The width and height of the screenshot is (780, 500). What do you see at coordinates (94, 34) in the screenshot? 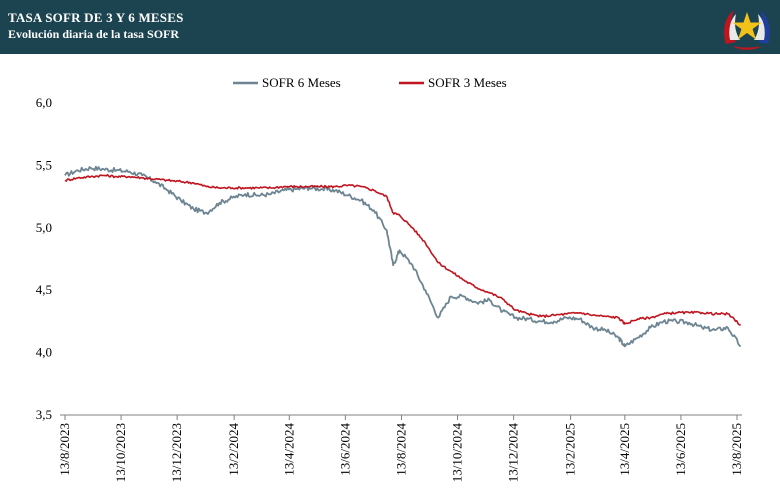
I see `page-subtitle: Evolución diaria de la tasa SOFR` at bounding box center [94, 34].